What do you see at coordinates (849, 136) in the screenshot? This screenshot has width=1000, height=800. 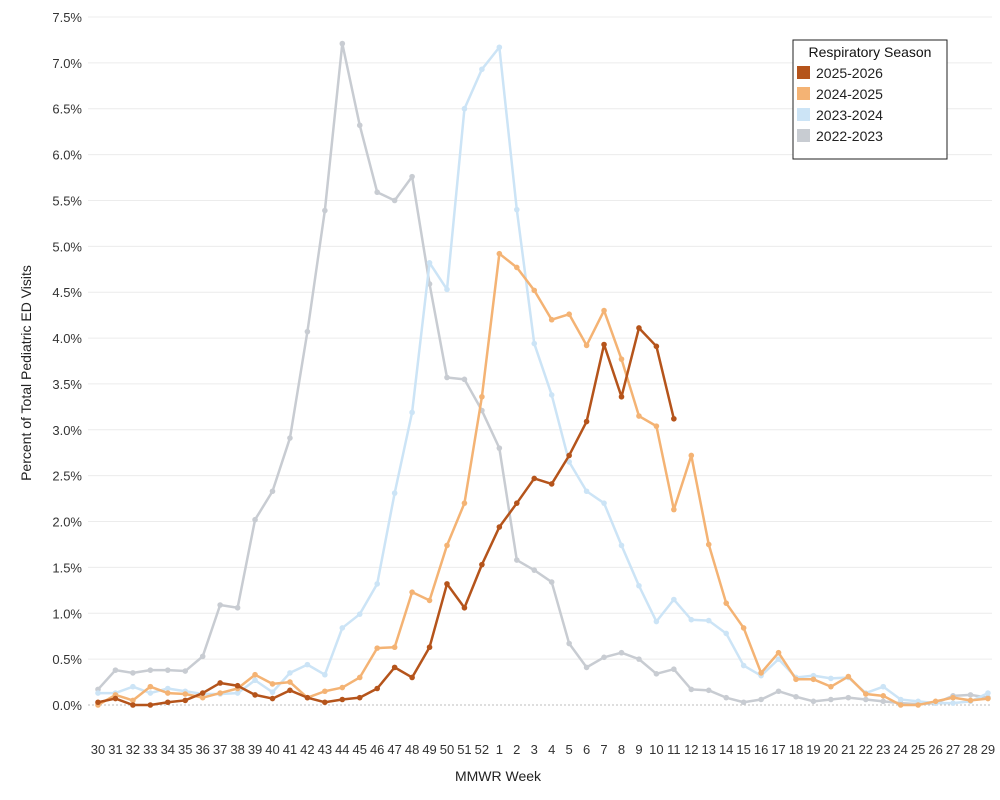 I see `legend-label: 2022-2023` at bounding box center [849, 136].